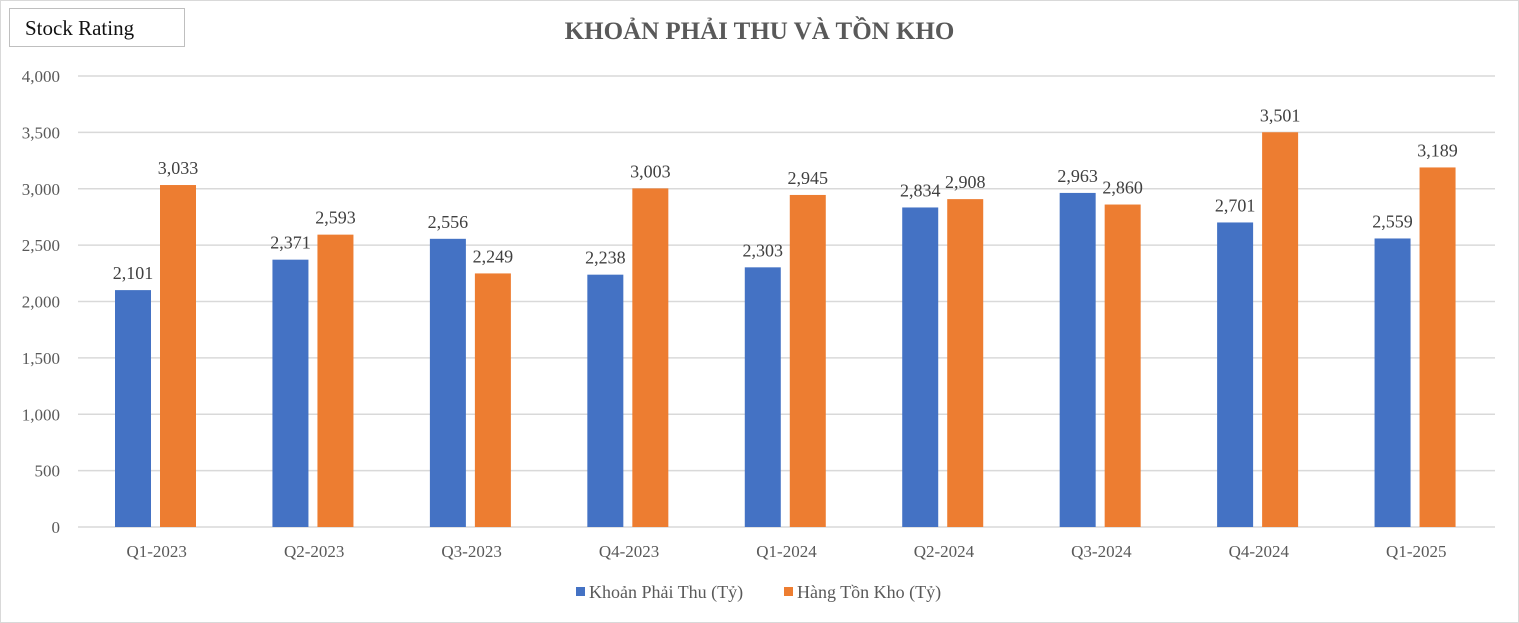 This screenshot has height=623, width=1519. What do you see at coordinates (41, 76) in the screenshot?
I see `y-tick-label: 4,000` at bounding box center [41, 76].